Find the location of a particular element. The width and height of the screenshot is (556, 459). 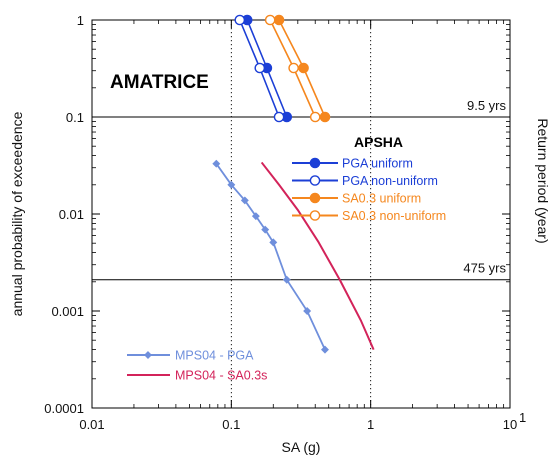

series-pga-uniform is located at coordinates (267, 68).